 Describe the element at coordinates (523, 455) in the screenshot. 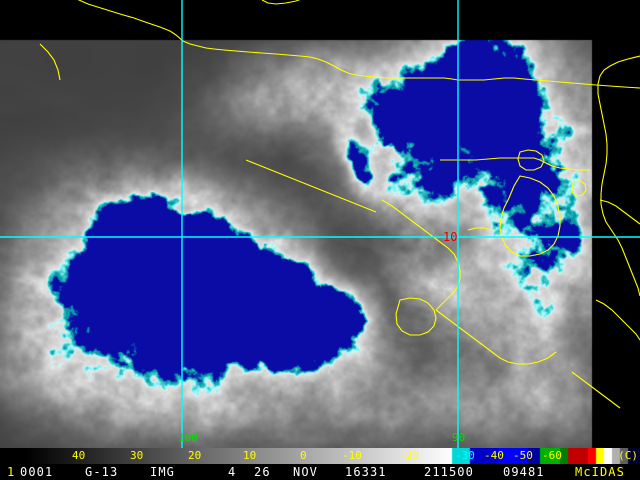

I see `color-scale-tick-9: -50` at that location.